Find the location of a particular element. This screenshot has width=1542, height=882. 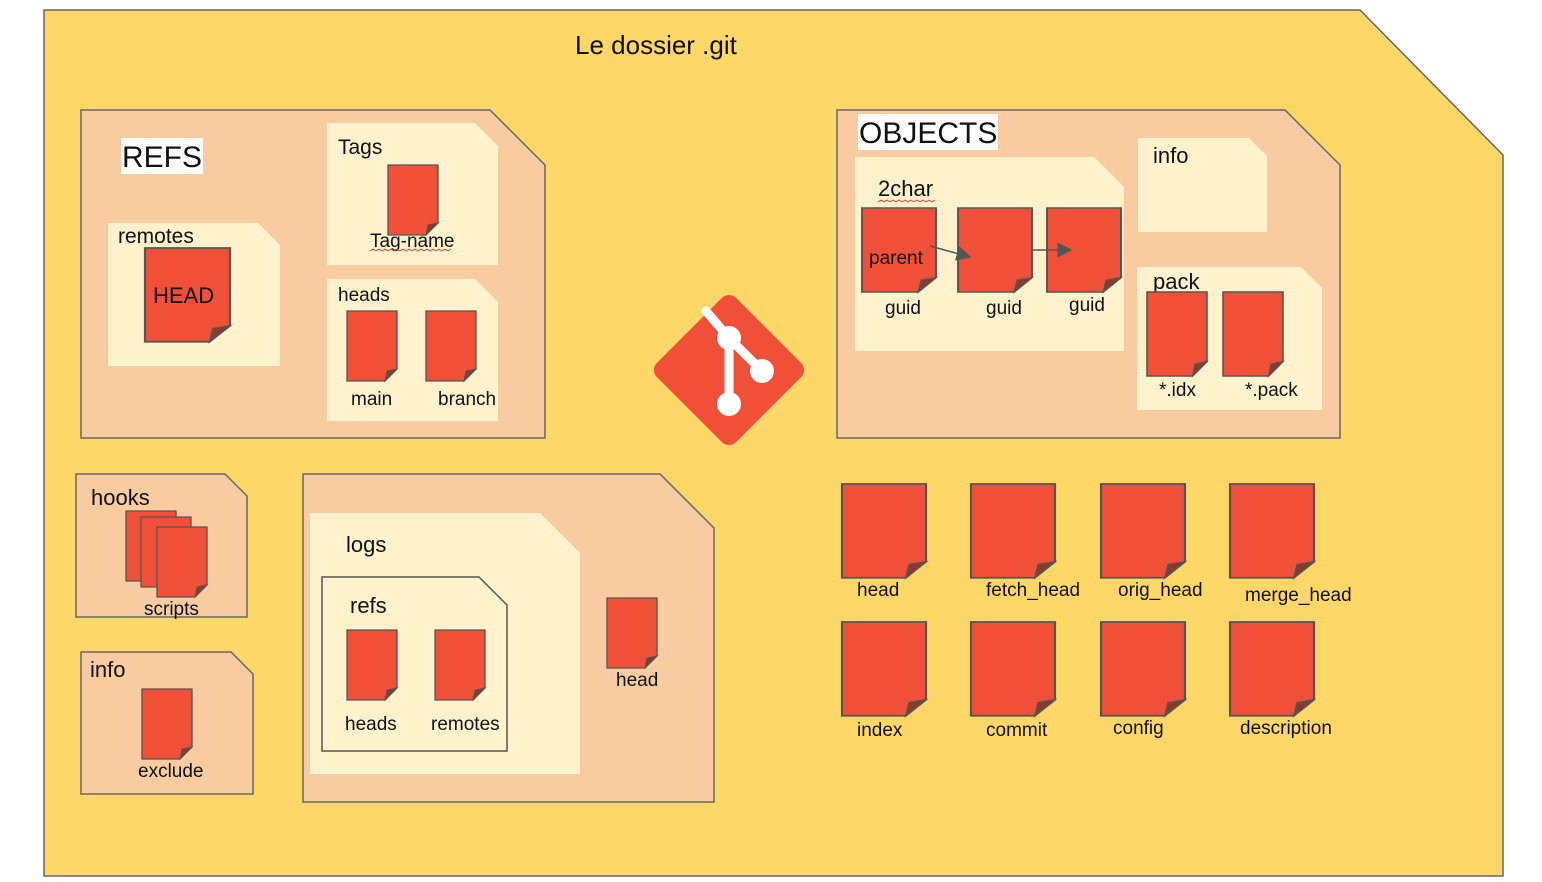

hooks-file-label: scripts is located at coordinates (171, 609).